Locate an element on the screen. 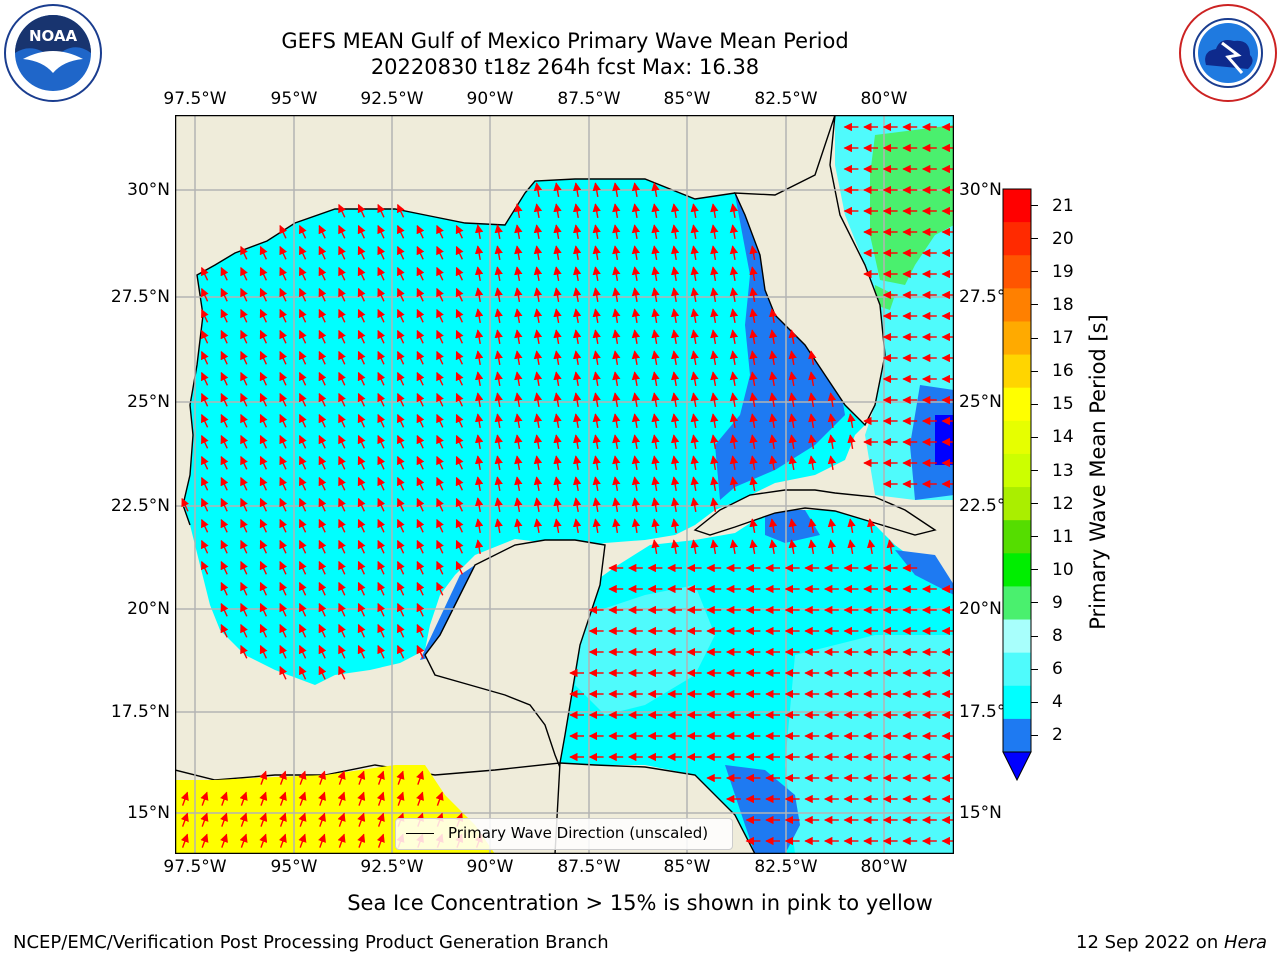 This screenshot has width=1280, height=960. colorbar-tick-label: 17 is located at coordinates (1063, 338).